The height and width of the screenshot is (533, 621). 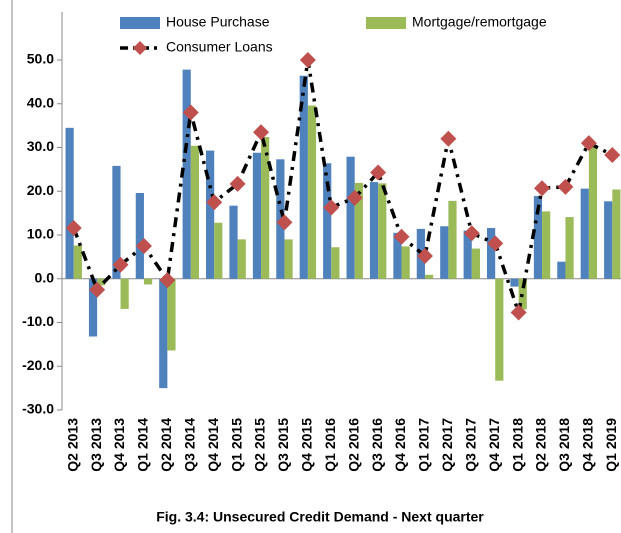 What do you see at coordinates (189, 445) in the screenshot?
I see `x-tick-label: Q3 2014` at bounding box center [189, 445].